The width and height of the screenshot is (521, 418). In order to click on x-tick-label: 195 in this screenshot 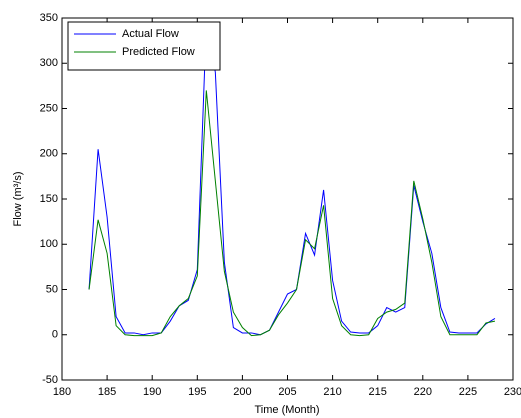, I will do `click(197, 392)`.